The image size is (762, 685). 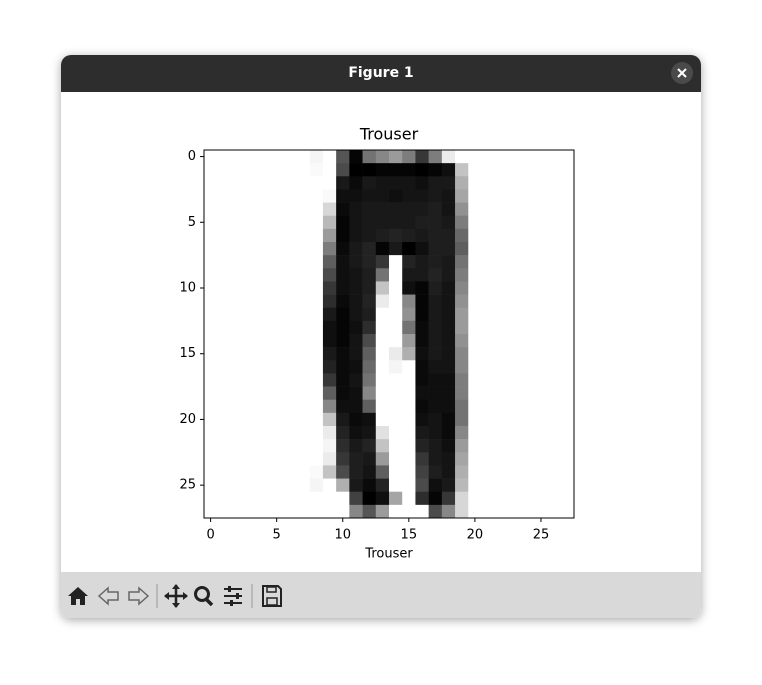 What do you see at coordinates (78, 596) in the screenshot?
I see `home-button` at bounding box center [78, 596].